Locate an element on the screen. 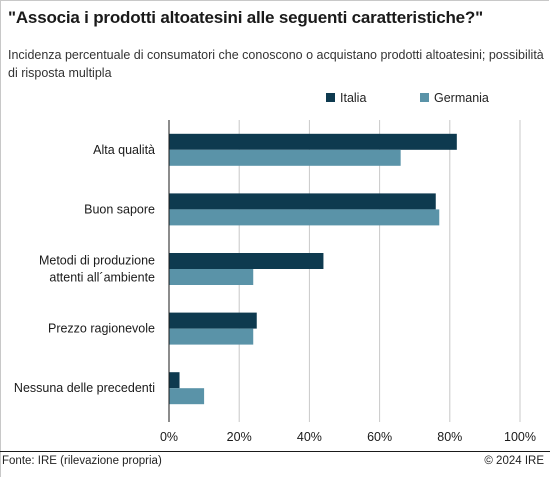 The width and height of the screenshot is (550, 478). x-tick-label-80: 80% is located at coordinates (449, 437).